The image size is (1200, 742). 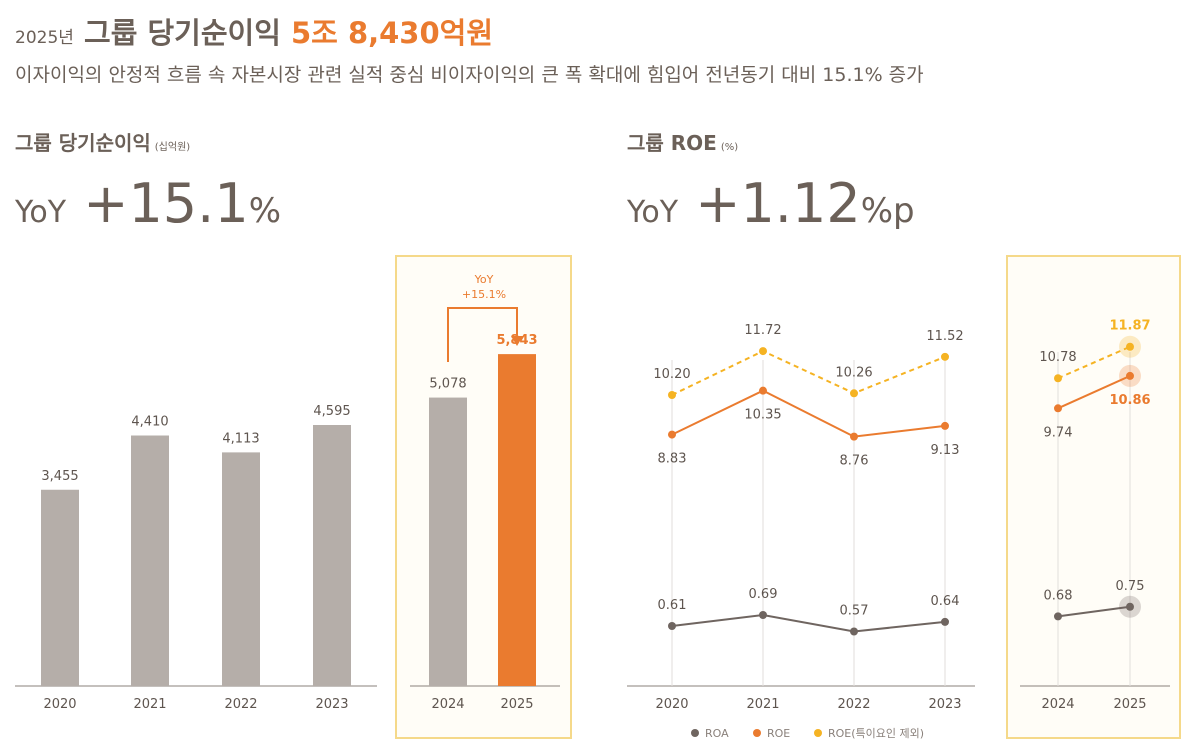 What do you see at coordinates (763, 594) in the screenshot?
I see `point-label: 0.69` at bounding box center [763, 594].